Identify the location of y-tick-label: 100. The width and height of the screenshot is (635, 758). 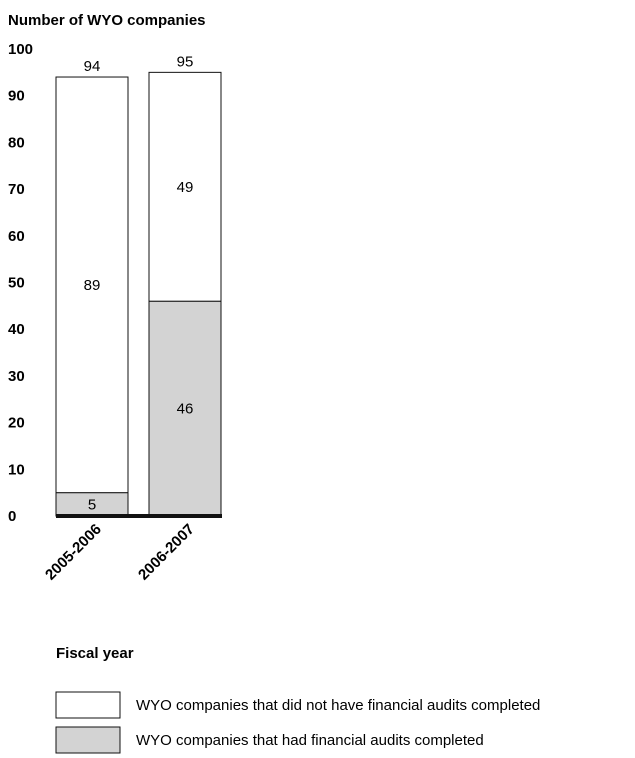
(20, 49).